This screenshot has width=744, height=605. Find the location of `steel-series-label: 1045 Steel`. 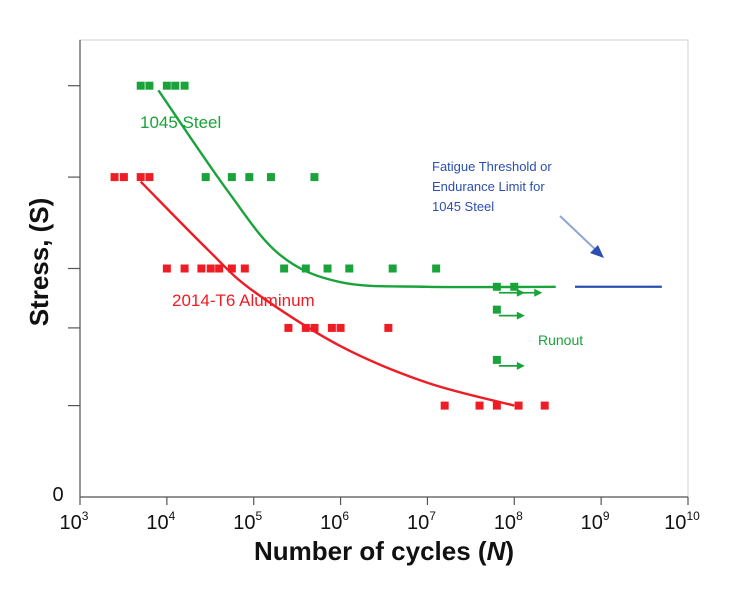

steel-series-label: 1045 Steel is located at coordinates (180, 122).